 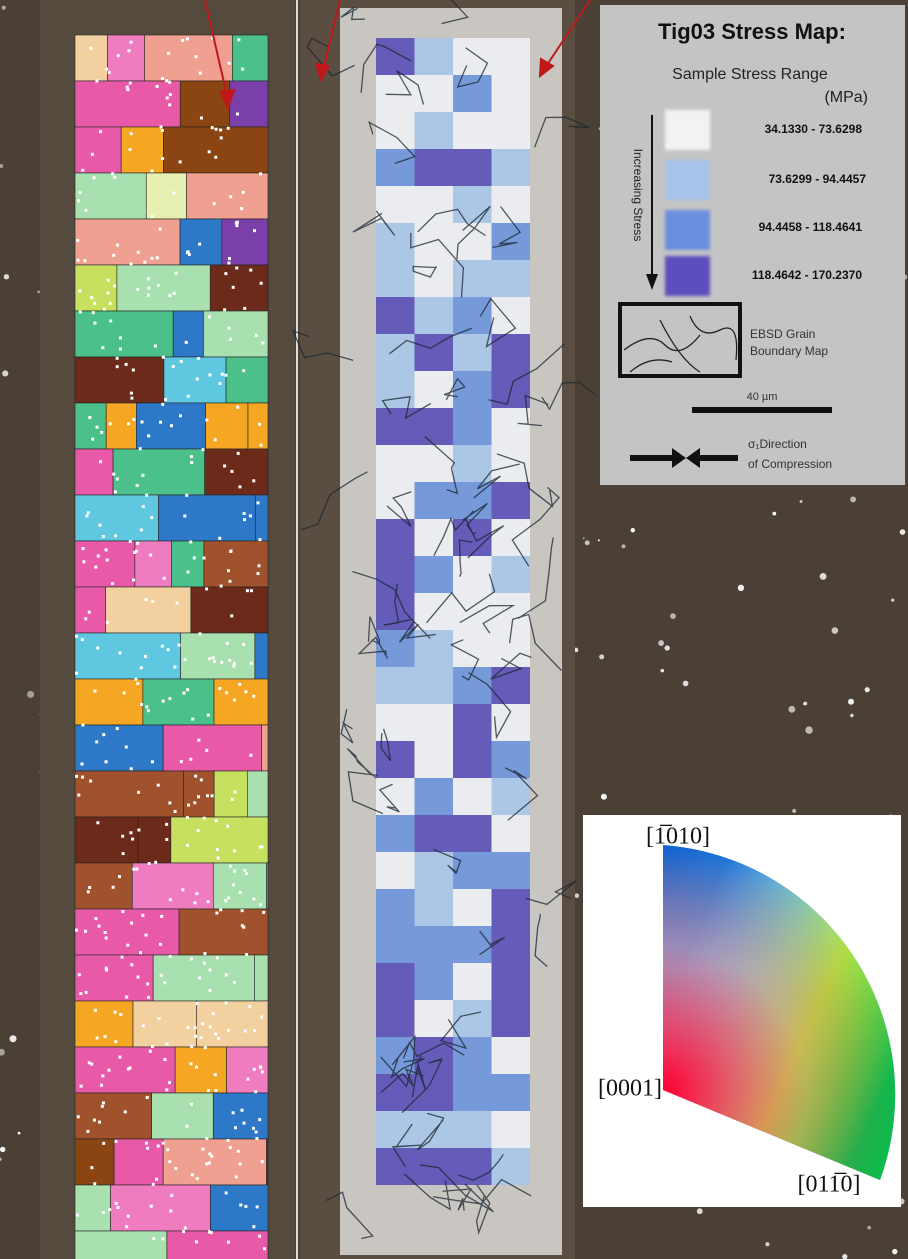 What do you see at coordinates (687, 276) in the screenshot?
I see `legend-swatch` at bounding box center [687, 276].